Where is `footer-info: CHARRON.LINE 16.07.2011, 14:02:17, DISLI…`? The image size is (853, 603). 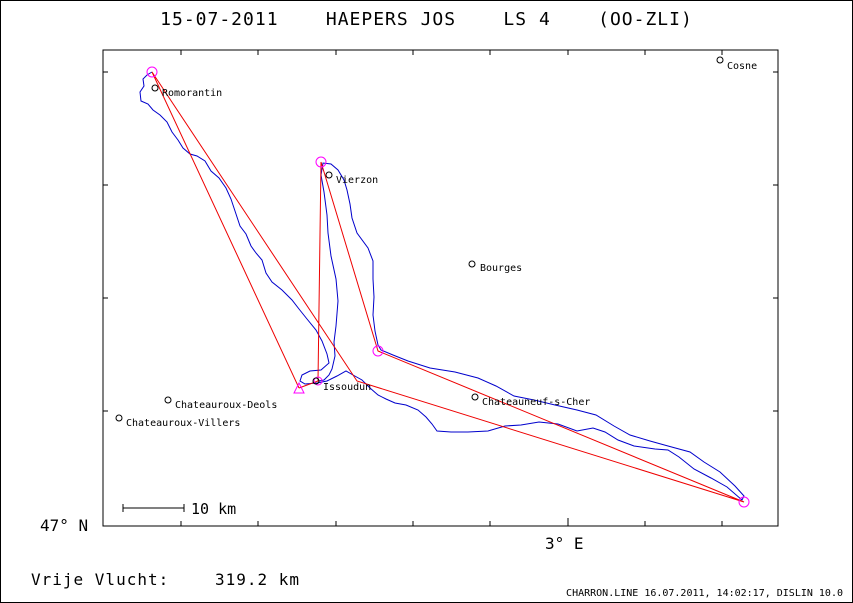
footer-info: CHARRON.LINE 16.07.2011, 14:02:17, DISLI… is located at coordinates (704, 593).